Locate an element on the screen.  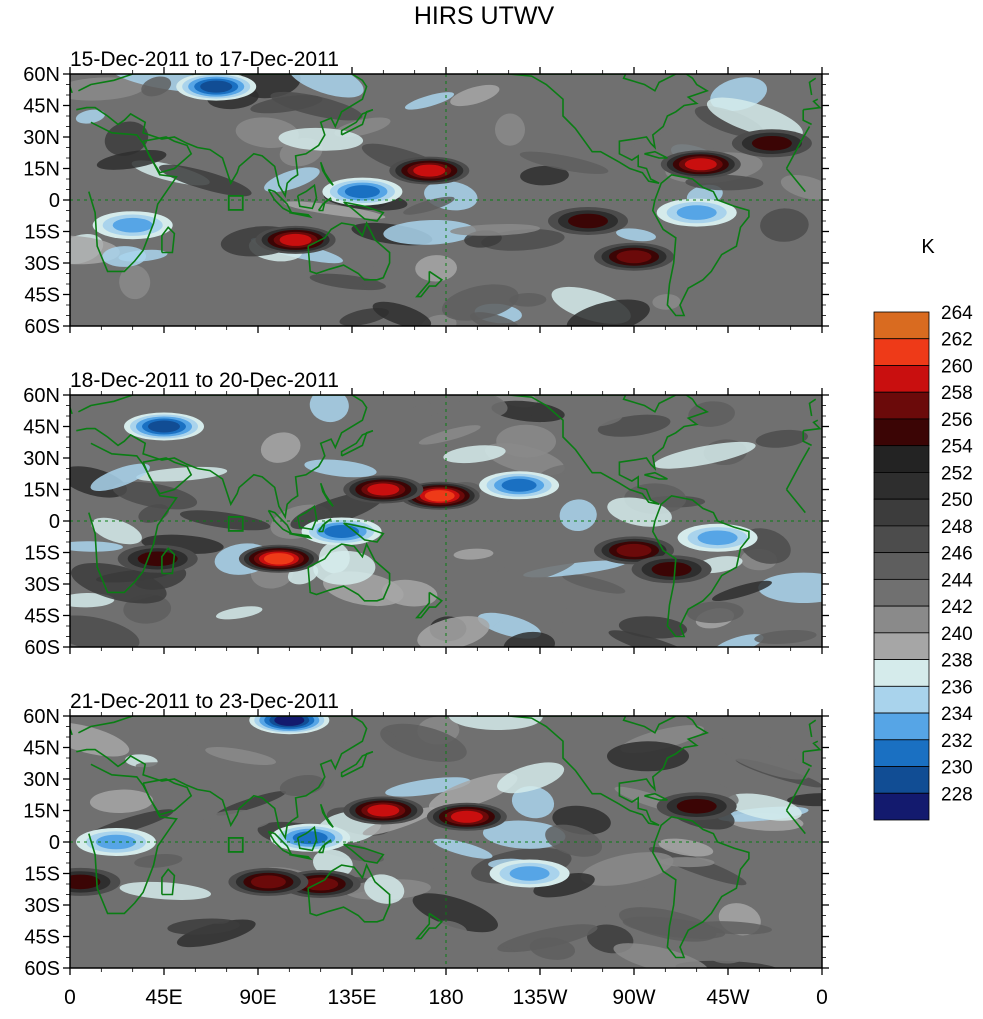
colorbar-label: 258 is located at coordinates (957, 393).